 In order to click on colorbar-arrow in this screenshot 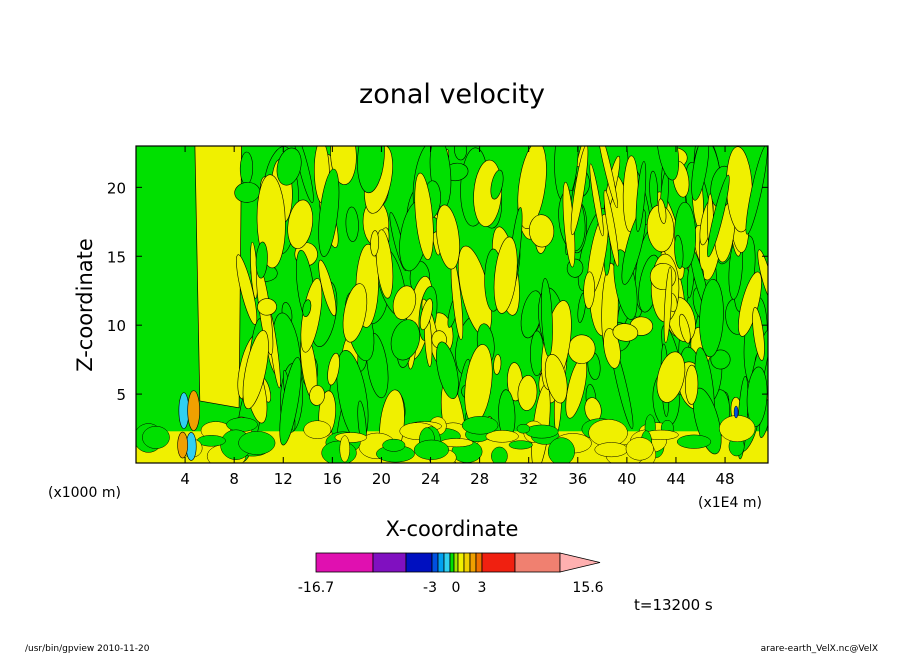, I will do `click(580, 562)`.